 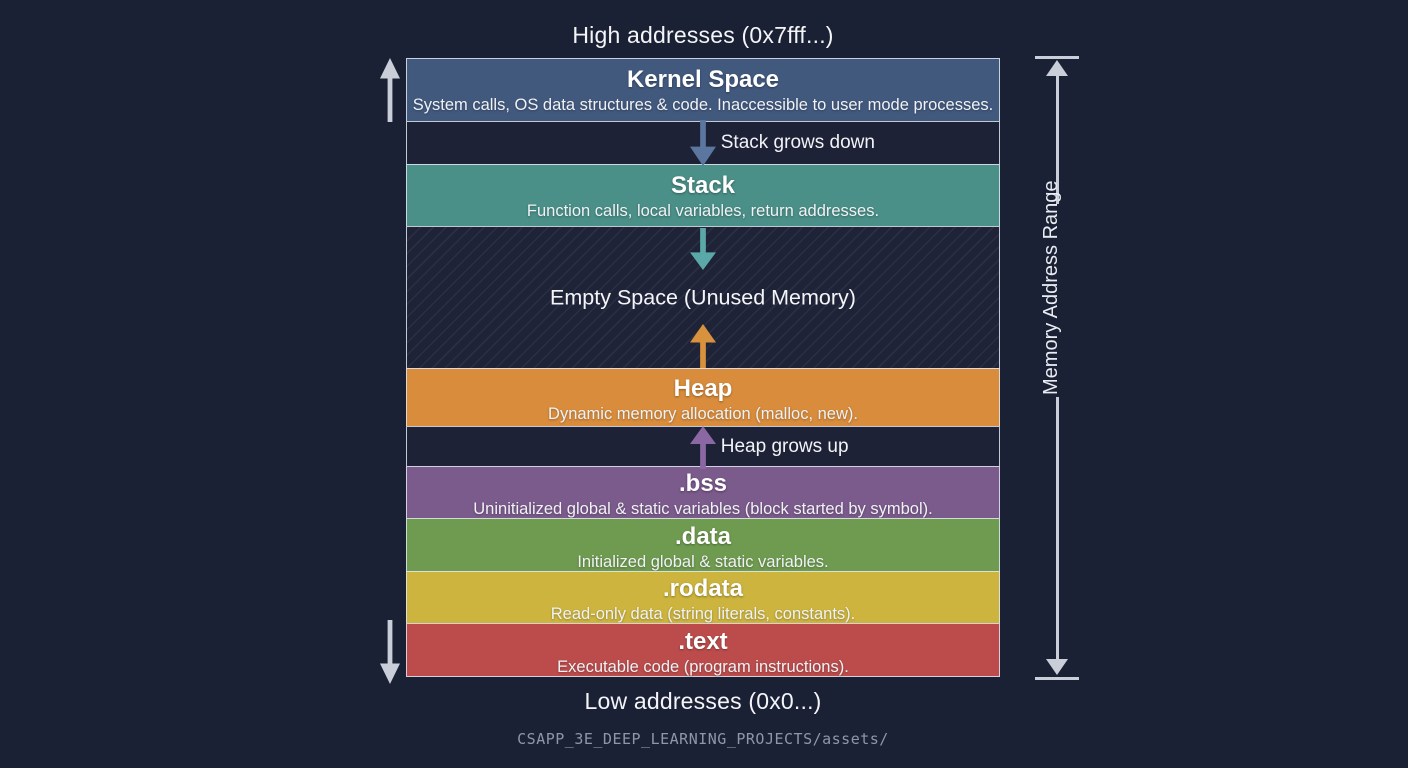 I want to click on heap-grows-up-band: Heap grows up, so click(x=703, y=447).